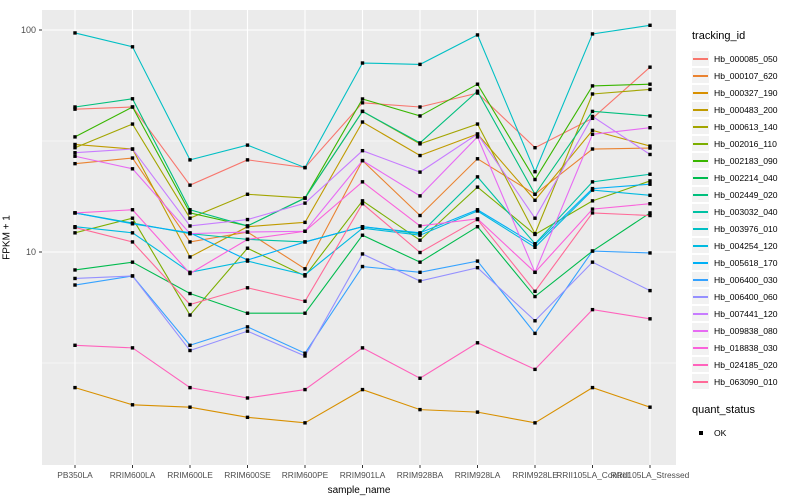  Describe the element at coordinates (746, 296) in the screenshot. I see `legend-item-label: Hb_006400_060` at that location.